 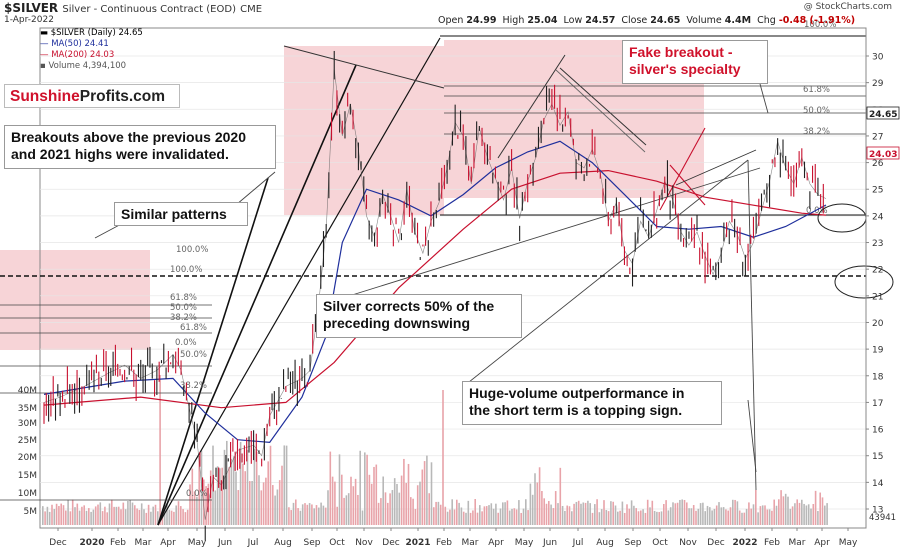 I want to click on volume-tick-label: 40M, so click(x=27, y=391).